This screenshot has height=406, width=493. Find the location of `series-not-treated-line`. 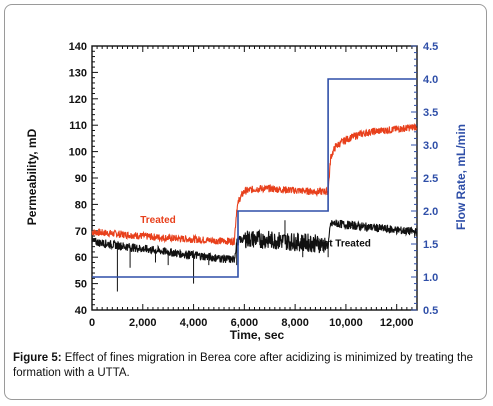

series-not-treated-line is located at coordinates (254, 241).